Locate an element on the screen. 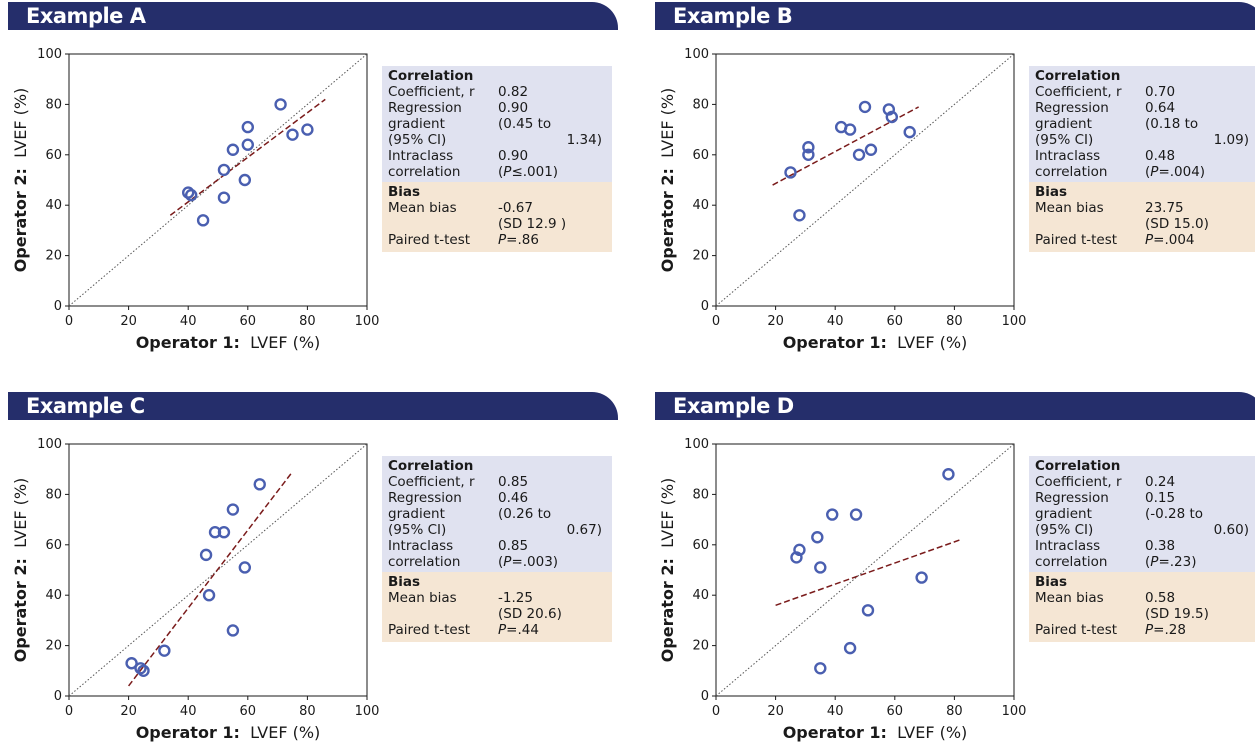 The image size is (1255, 753). mean-bias-value: -0.67 (SD 12.9 ) is located at coordinates (532, 216).